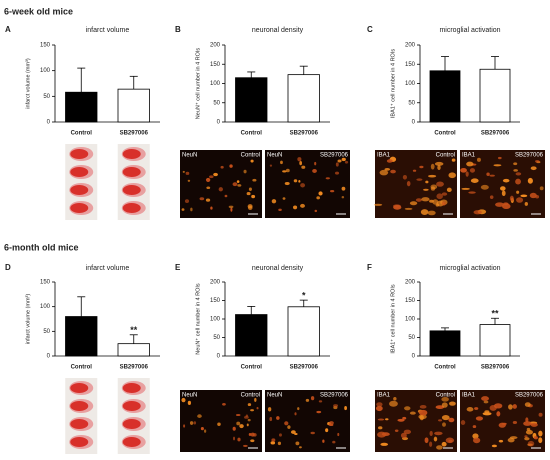 The height and width of the screenshot is (460, 550). What do you see at coordinates (45, 71) in the screenshot?
I see `y-tick-label: 100` at bounding box center [45, 71].